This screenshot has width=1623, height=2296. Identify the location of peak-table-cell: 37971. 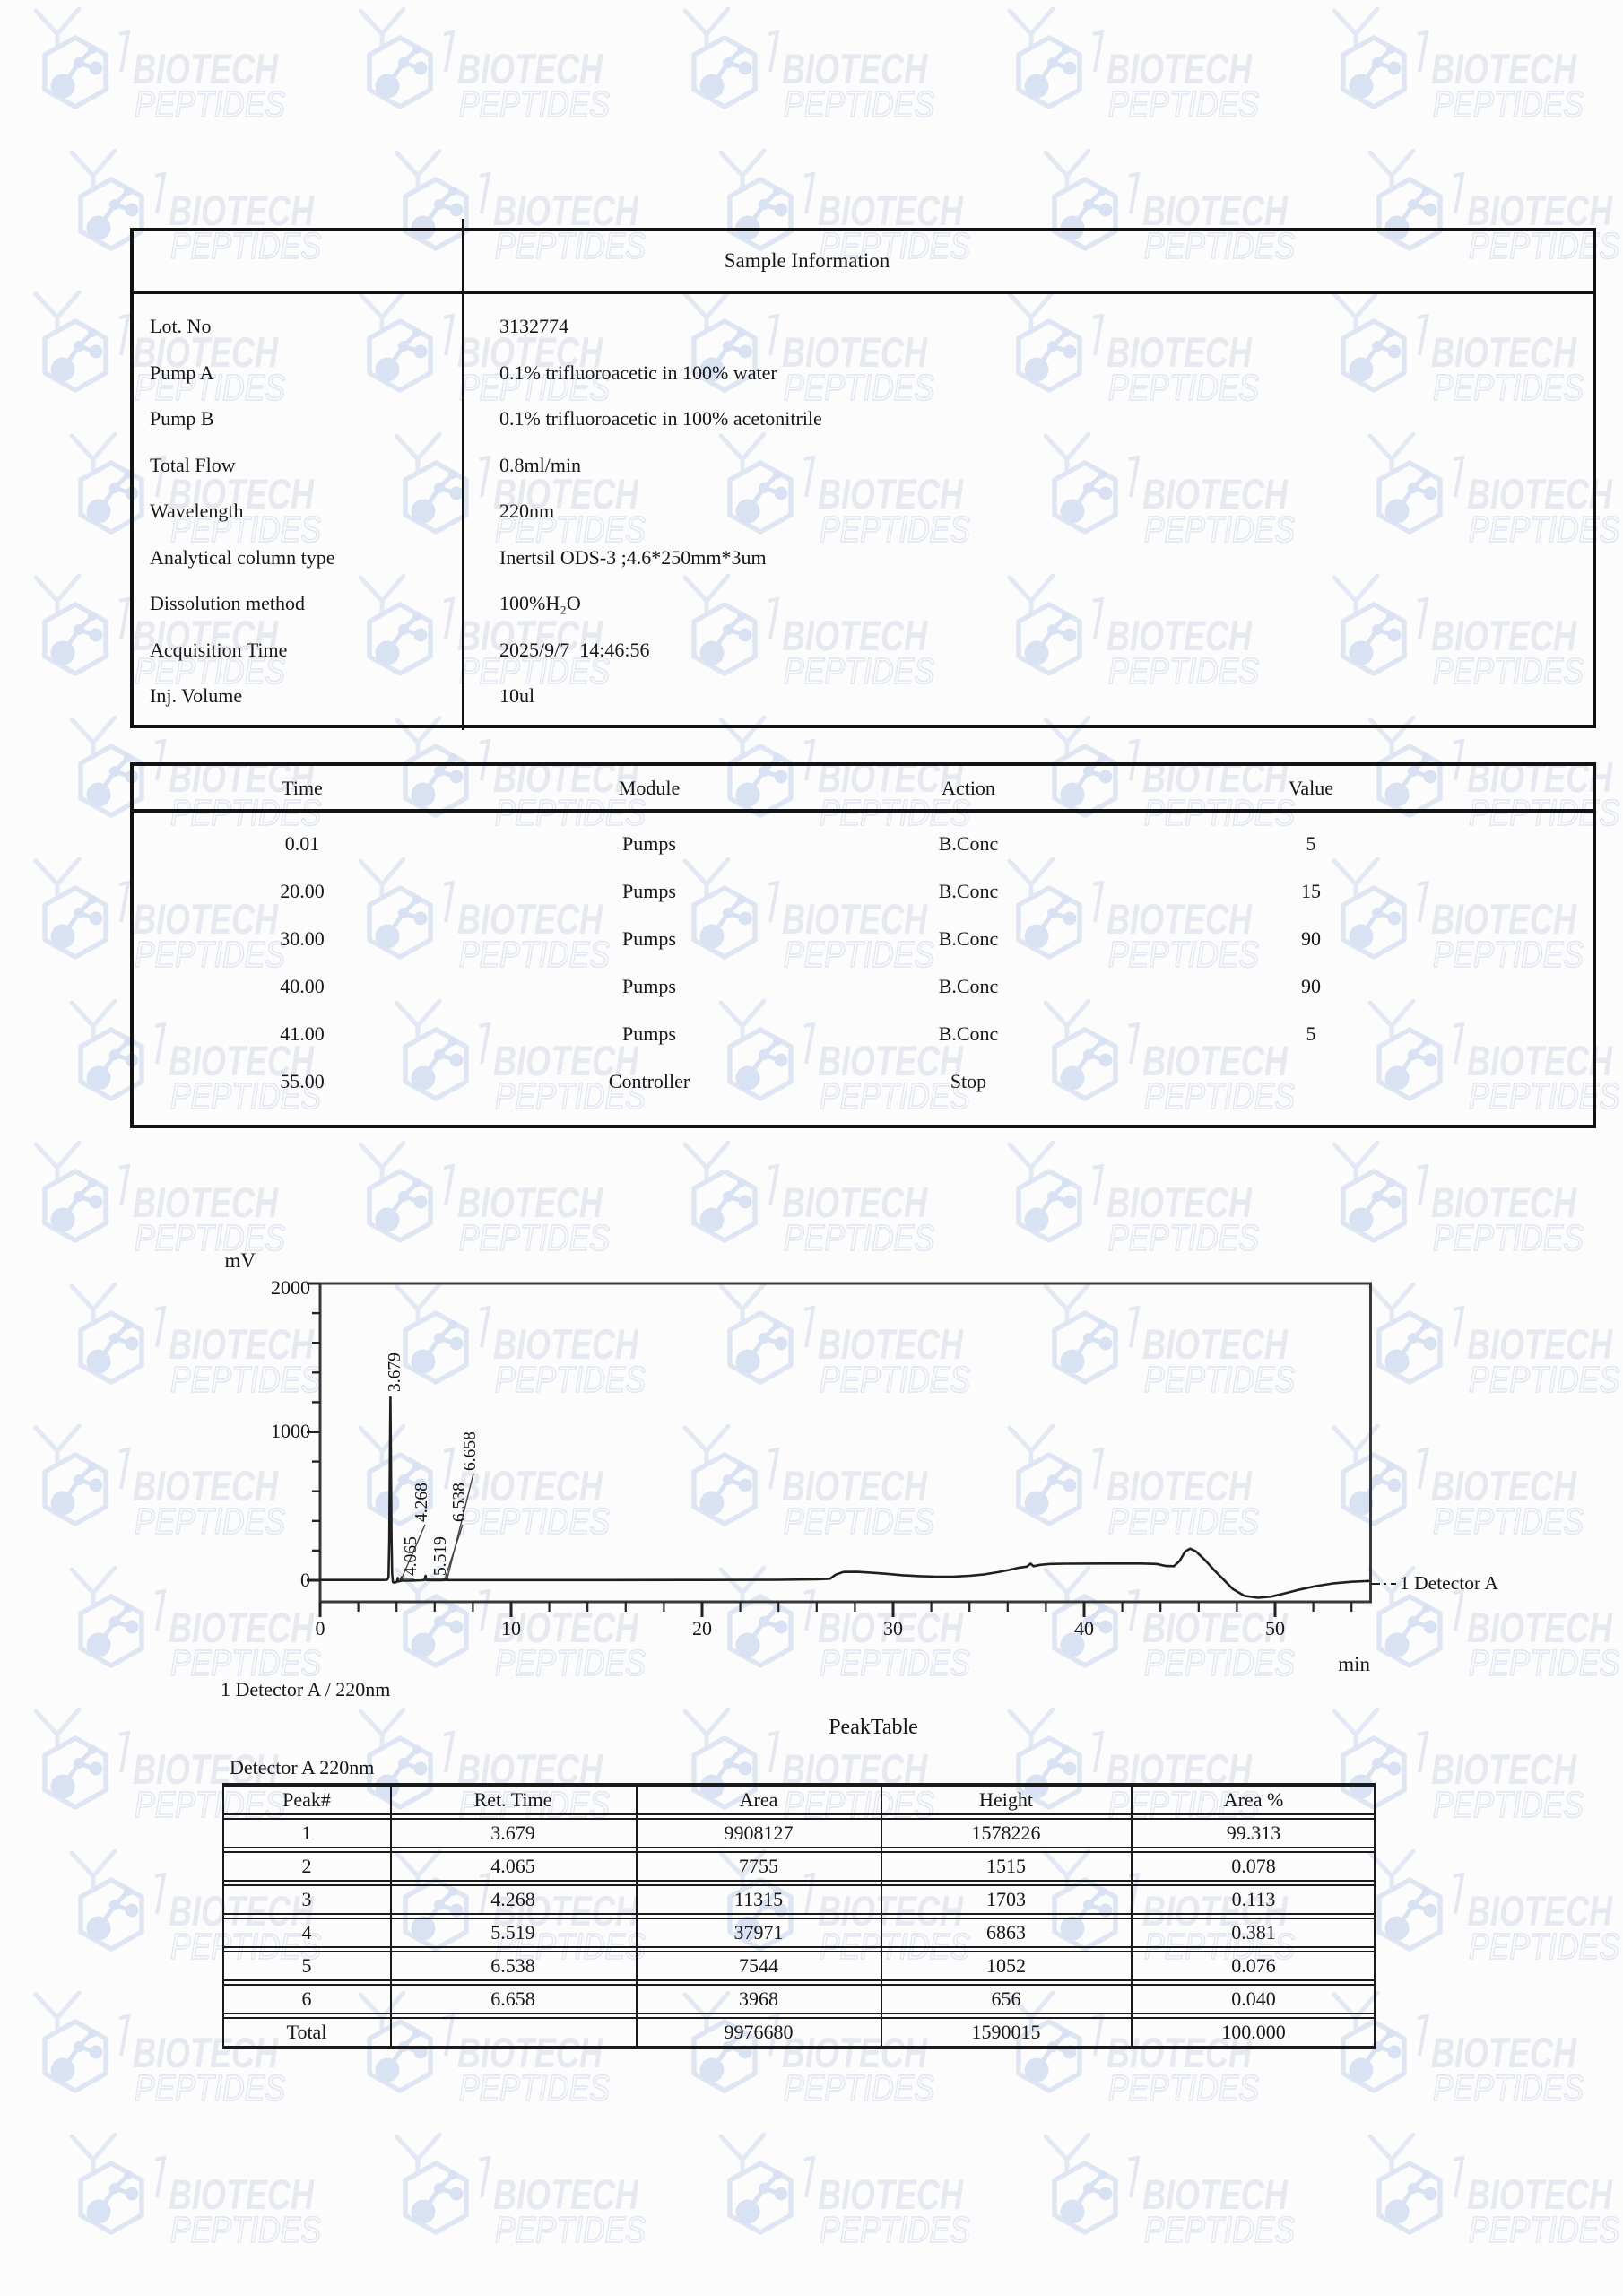
(758, 1932).